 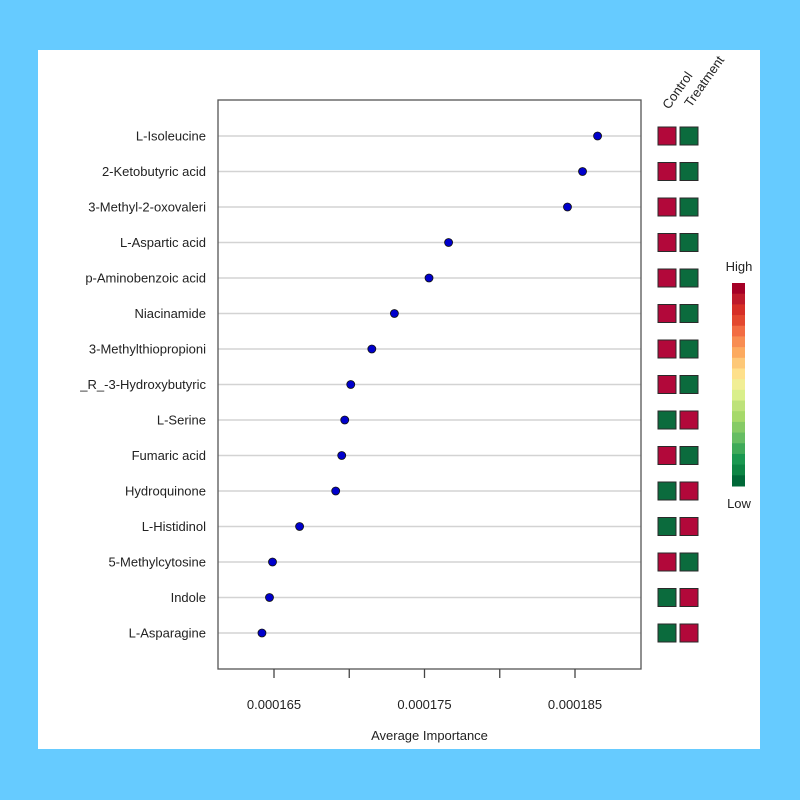 I want to click on category-label: 3-Methylthiopropioni, so click(x=147, y=349).